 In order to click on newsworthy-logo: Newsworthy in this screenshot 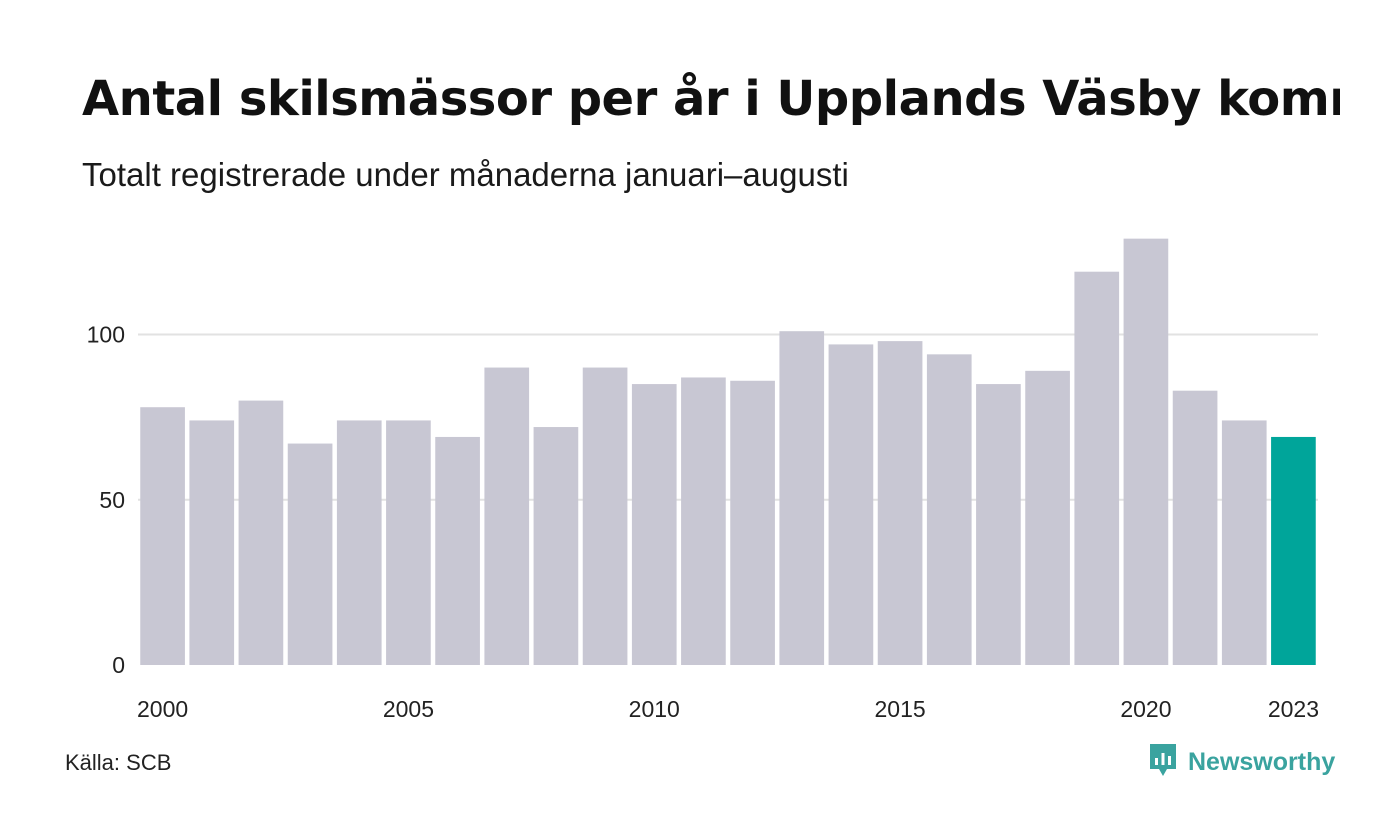, I will do `click(1241, 762)`.